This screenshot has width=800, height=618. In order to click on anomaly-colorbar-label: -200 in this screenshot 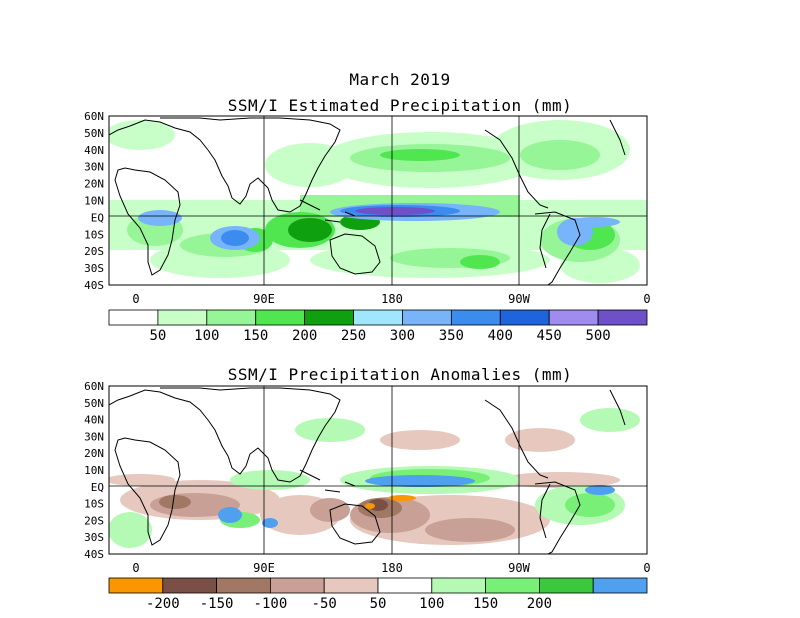, I will do `click(163, 604)`.